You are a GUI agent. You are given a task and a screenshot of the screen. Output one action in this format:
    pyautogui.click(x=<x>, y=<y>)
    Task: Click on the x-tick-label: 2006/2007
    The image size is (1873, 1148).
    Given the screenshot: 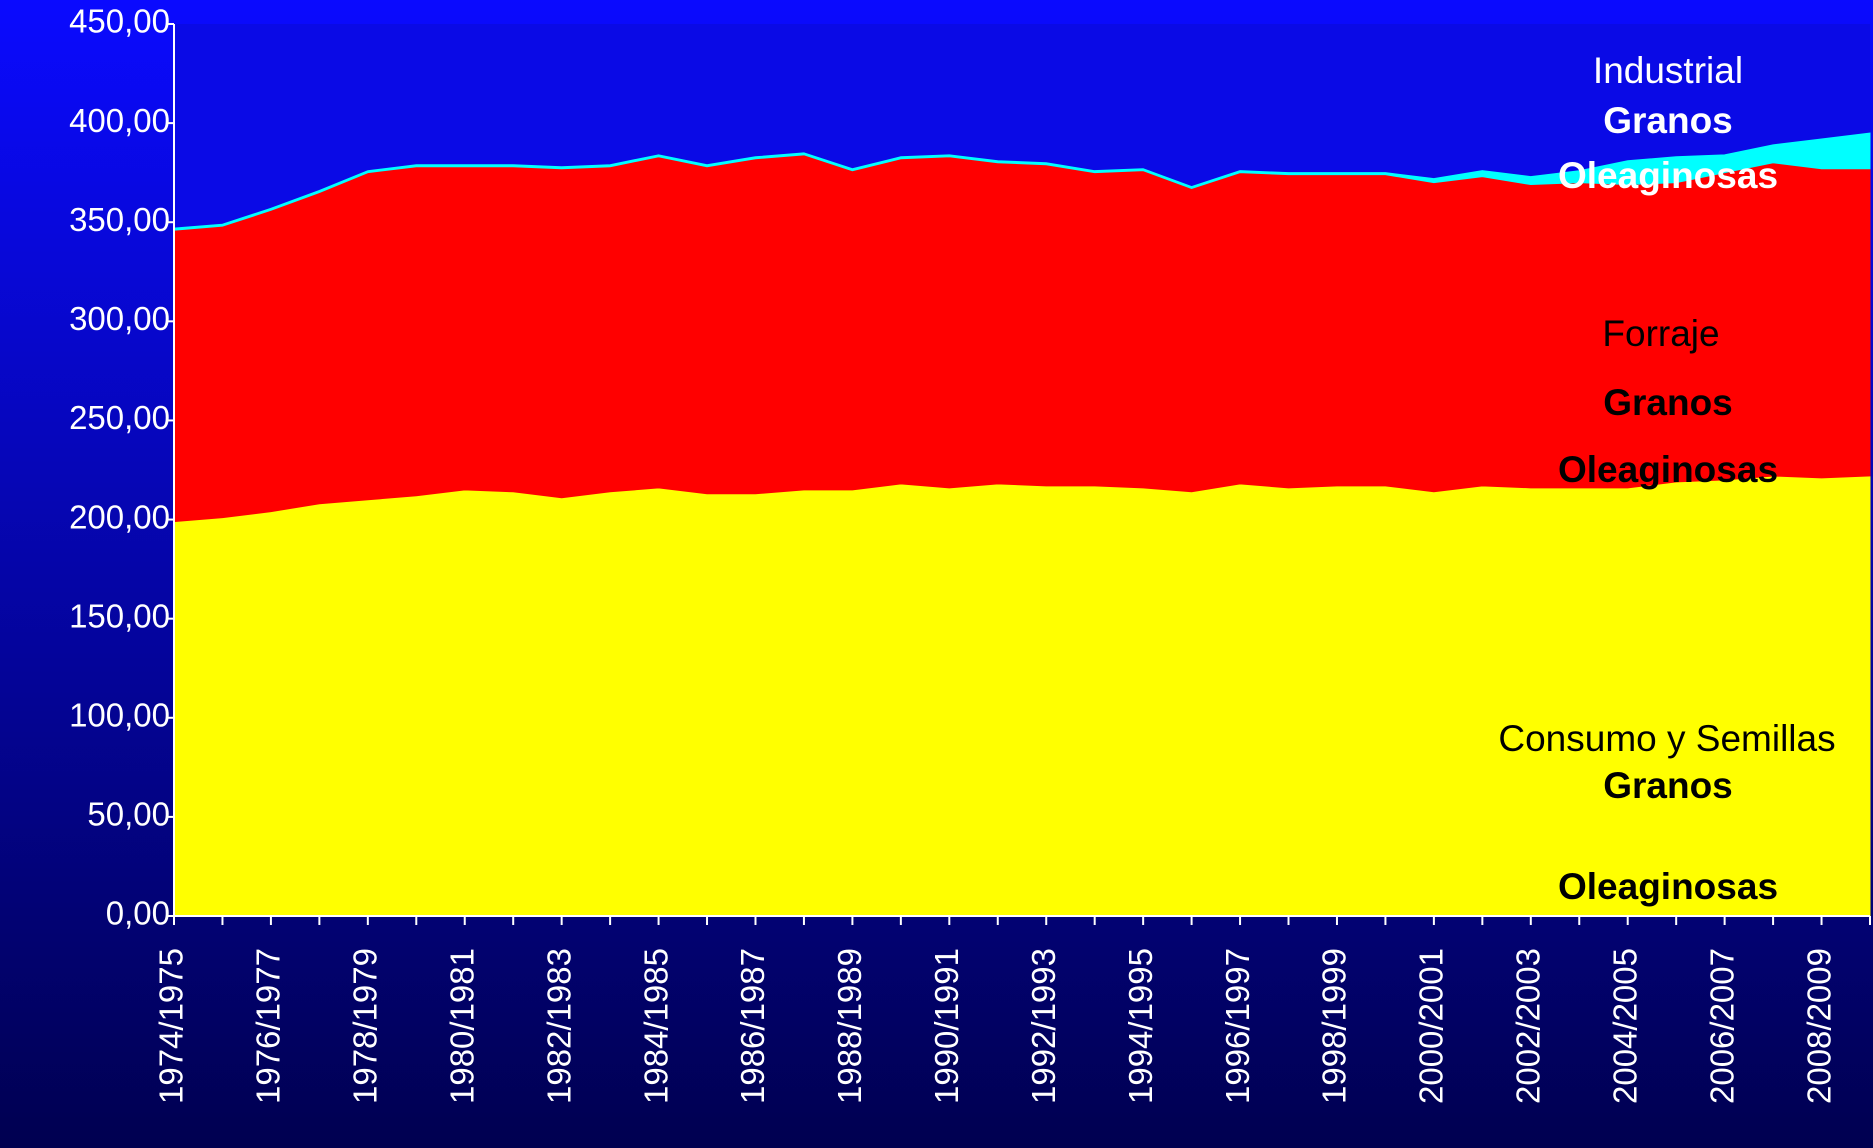 What is the action you would take?
    pyautogui.click(x=1721, y=1026)
    